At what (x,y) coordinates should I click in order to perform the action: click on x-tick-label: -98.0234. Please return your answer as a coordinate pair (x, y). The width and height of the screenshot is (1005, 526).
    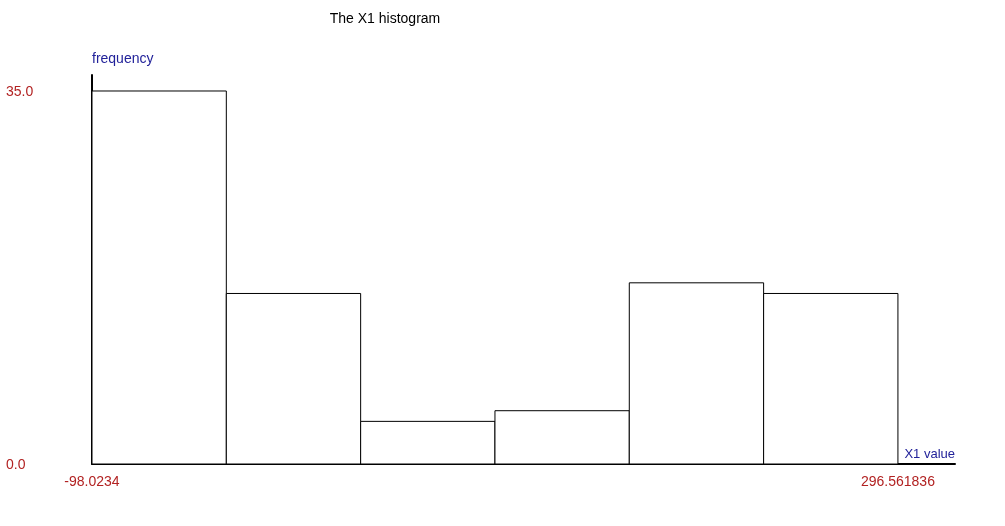
    Looking at the image, I should click on (92, 481).